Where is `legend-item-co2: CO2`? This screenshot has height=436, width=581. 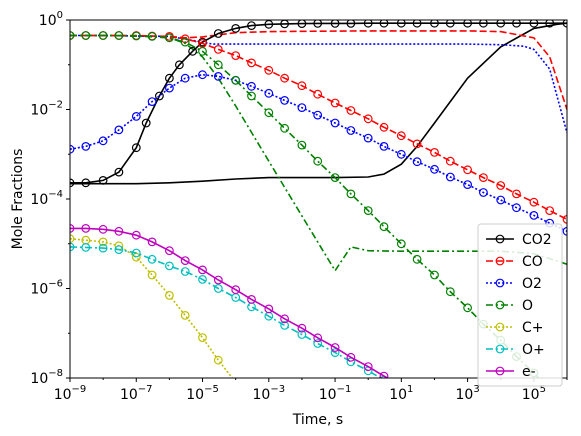
legend-item-co2: CO2 is located at coordinates (519, 240).